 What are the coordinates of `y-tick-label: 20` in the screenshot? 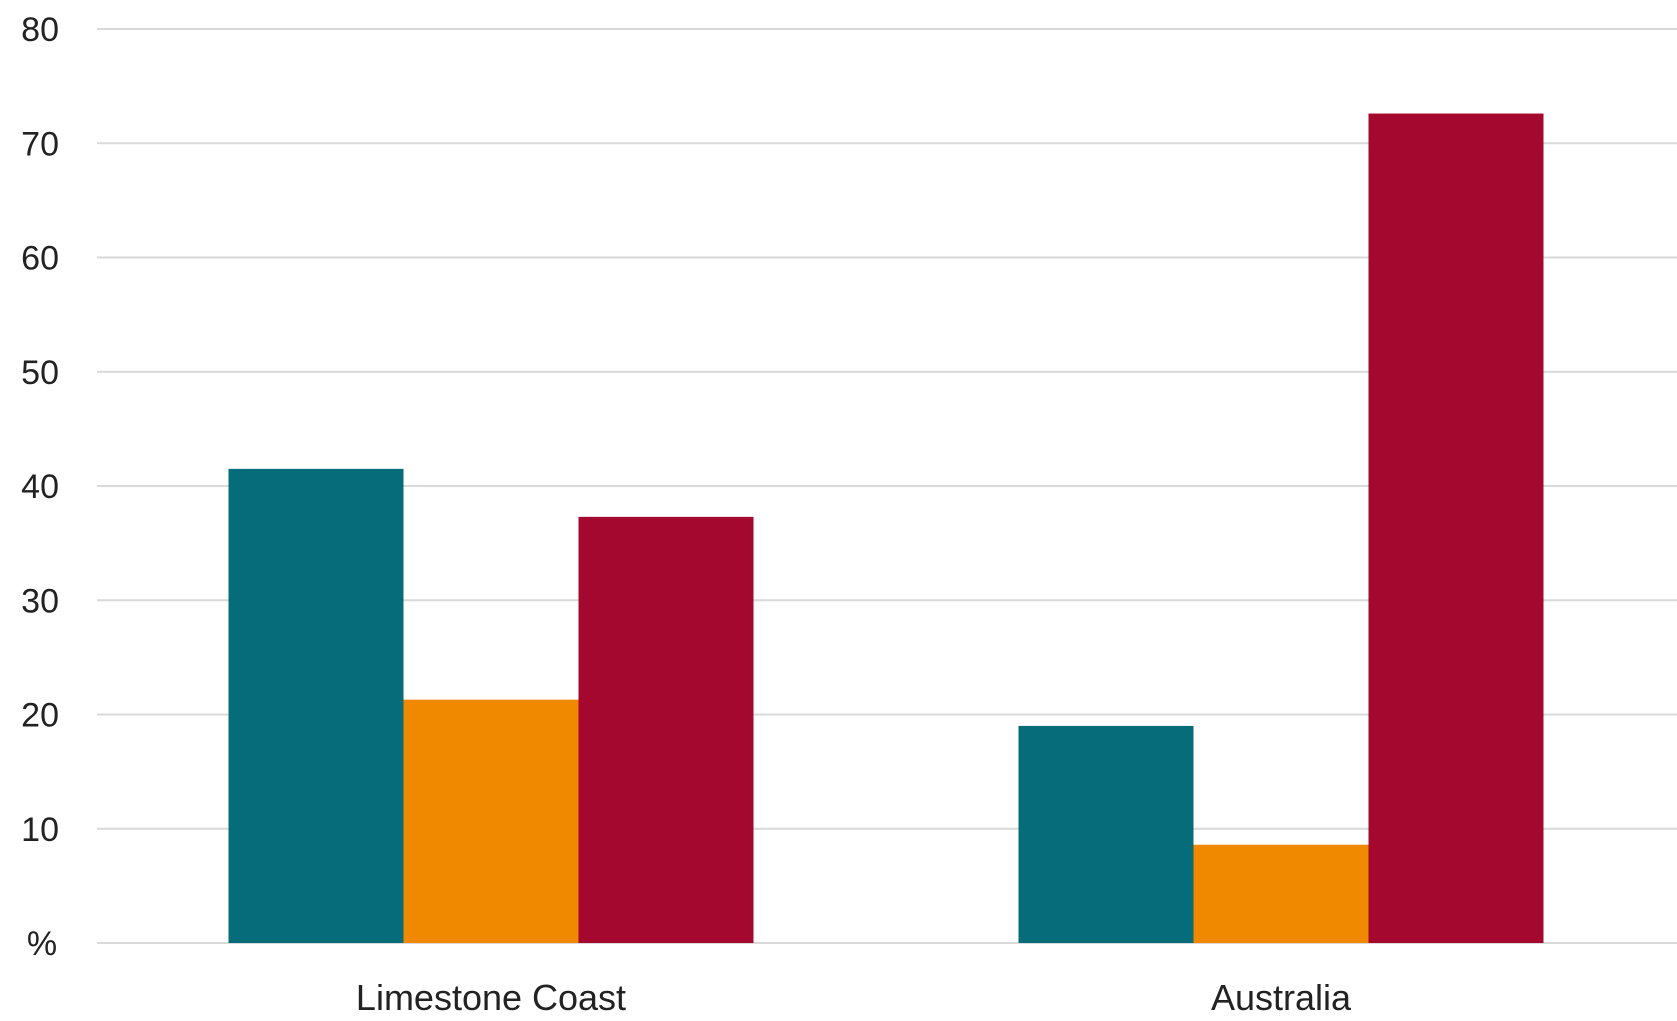 It's located at (40, 716).